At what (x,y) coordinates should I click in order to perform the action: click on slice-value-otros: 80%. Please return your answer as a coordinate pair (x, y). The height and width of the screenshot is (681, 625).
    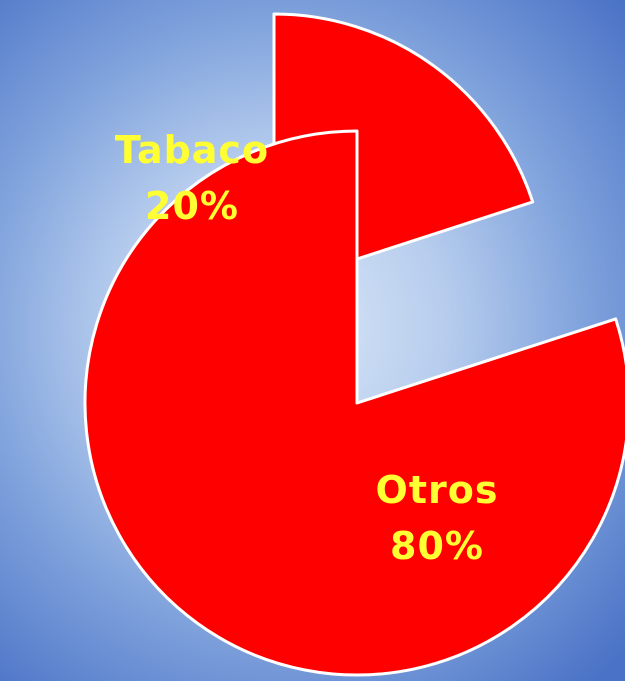
    Looking at the image, I should click on (437, 546).